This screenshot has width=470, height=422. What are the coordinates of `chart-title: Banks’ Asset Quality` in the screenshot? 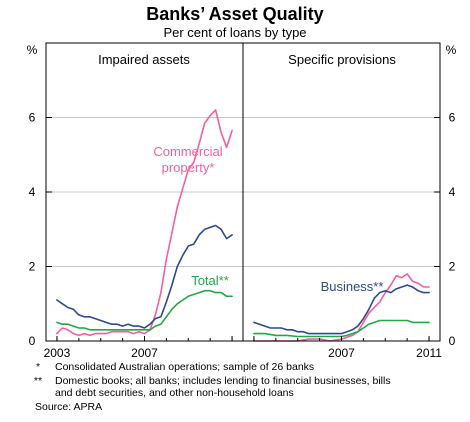 It's located at (234, 14).